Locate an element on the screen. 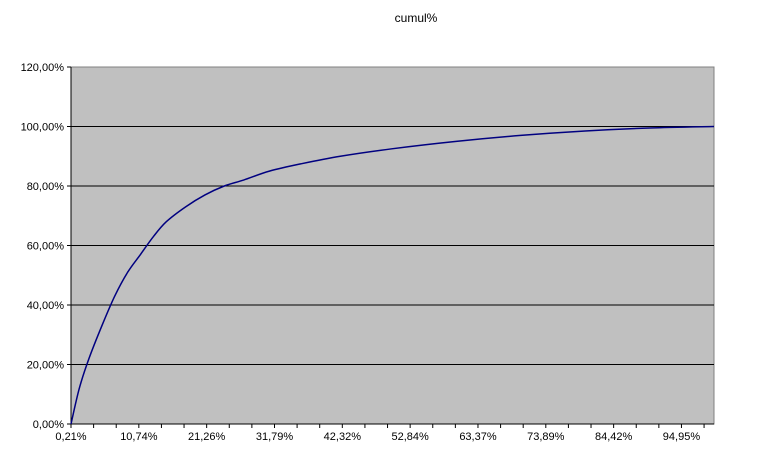 This screenshot has width=760, height=463. x-tick-label: 63,37% is located at coordinates (478, 437).